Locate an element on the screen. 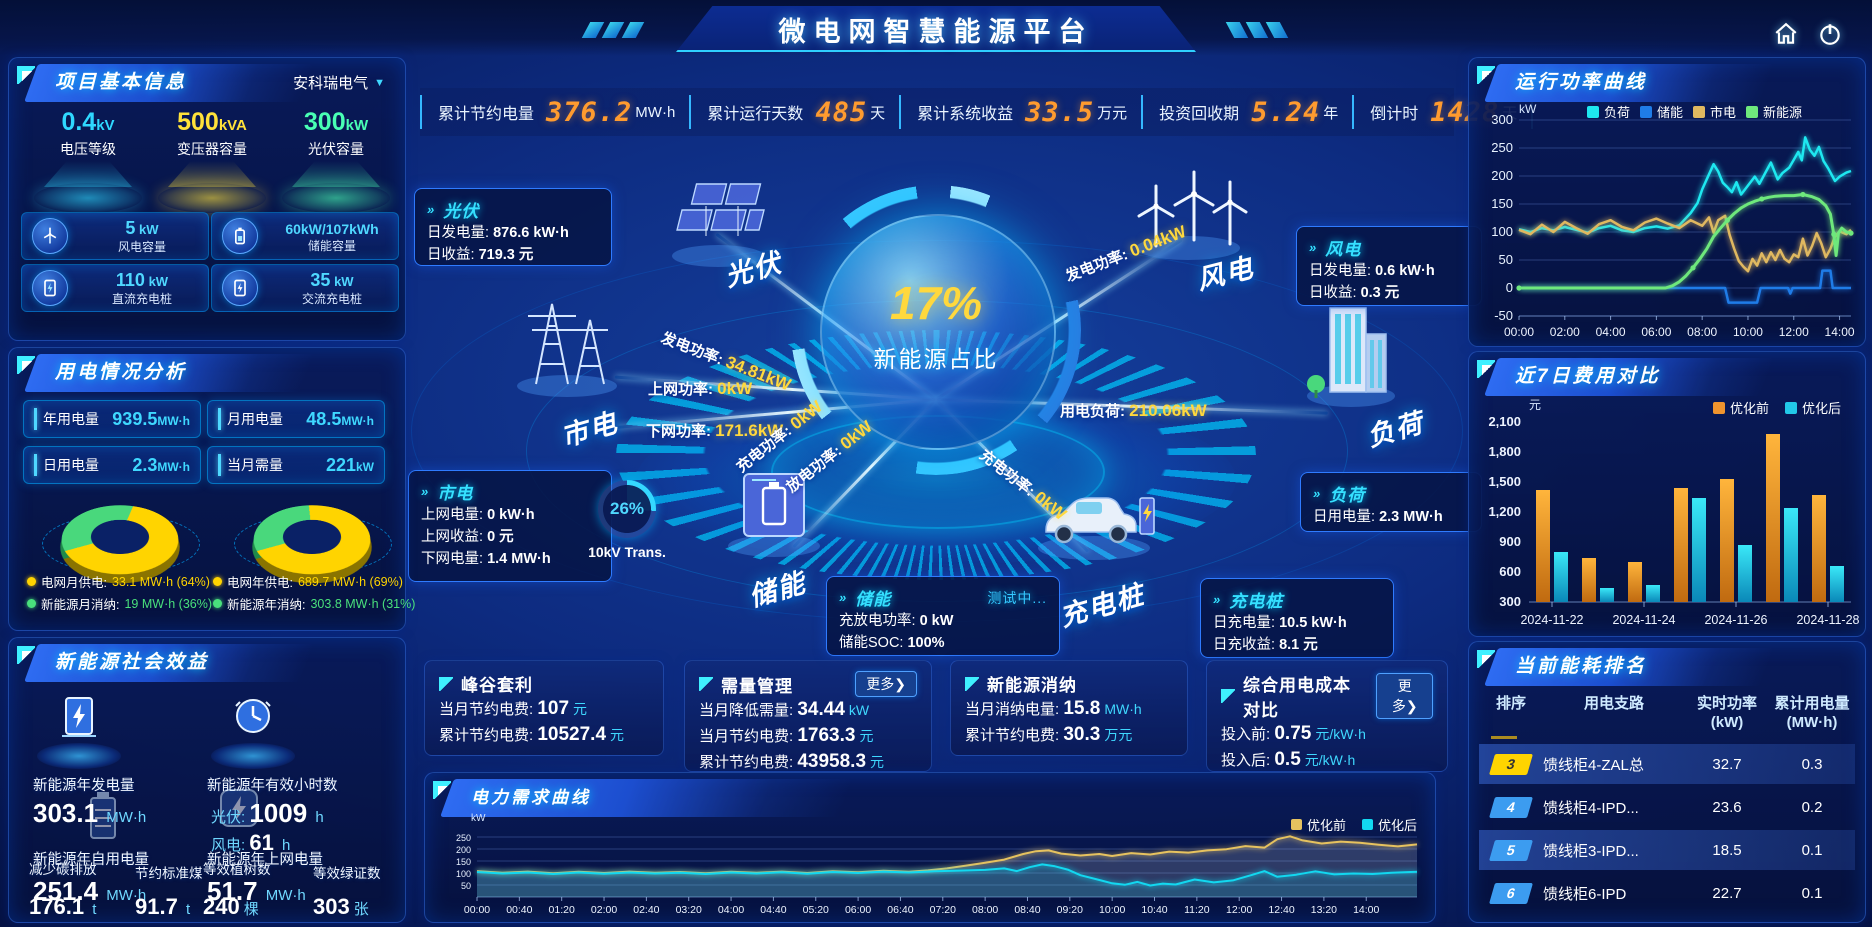  wind-row-label: 日发电量: is located at coordinates (1342, 271).